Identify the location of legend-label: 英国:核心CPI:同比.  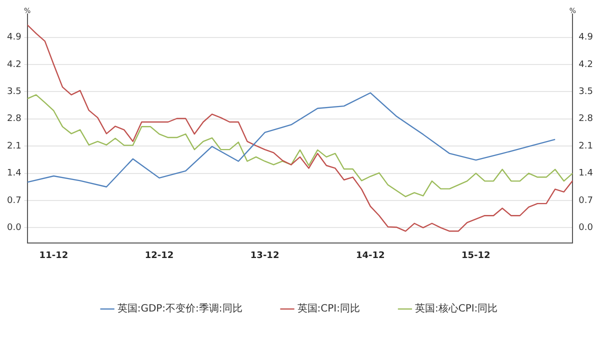
(456, 308).